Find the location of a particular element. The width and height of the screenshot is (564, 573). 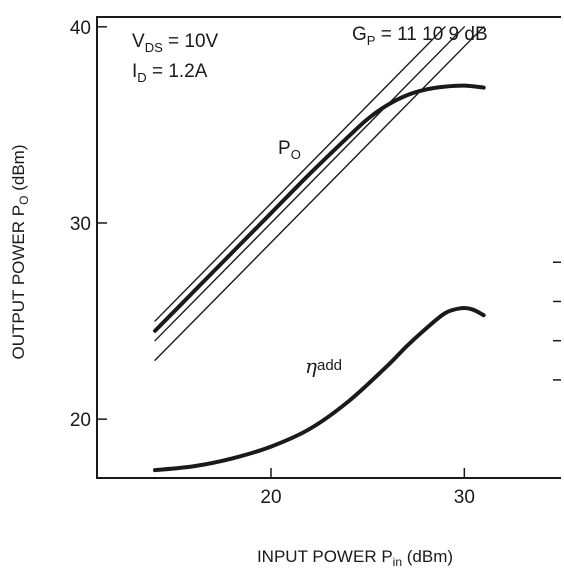

y-tick-label: 30 is located at coordinates (80, 224).